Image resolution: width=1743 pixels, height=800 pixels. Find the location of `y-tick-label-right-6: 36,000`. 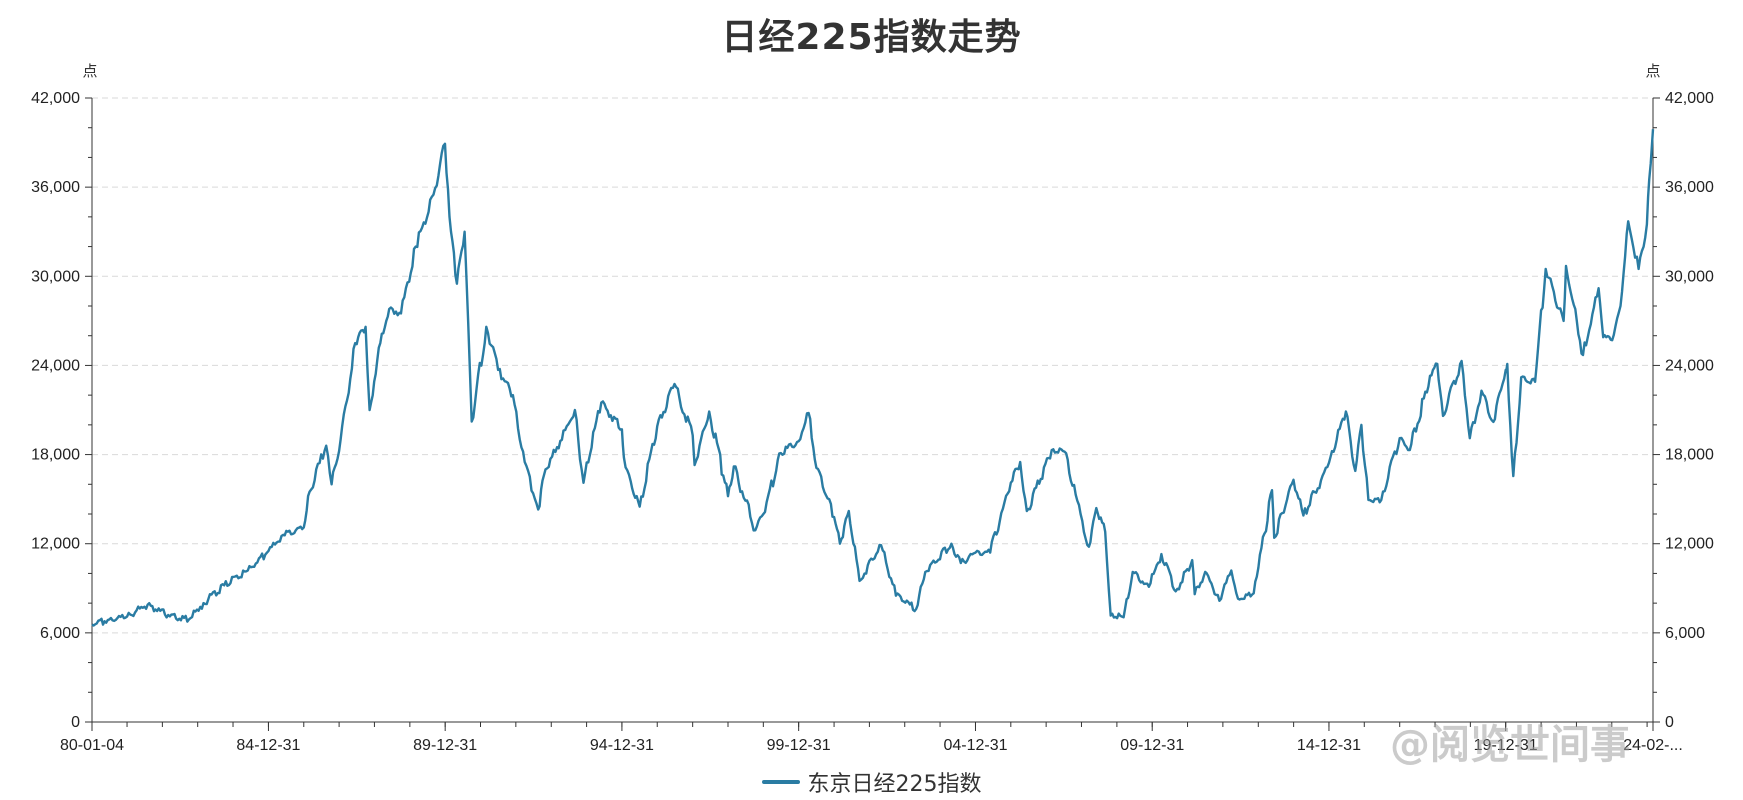

y-tick-label-right-6: 36,000 is located at coordinates (1689, 187).